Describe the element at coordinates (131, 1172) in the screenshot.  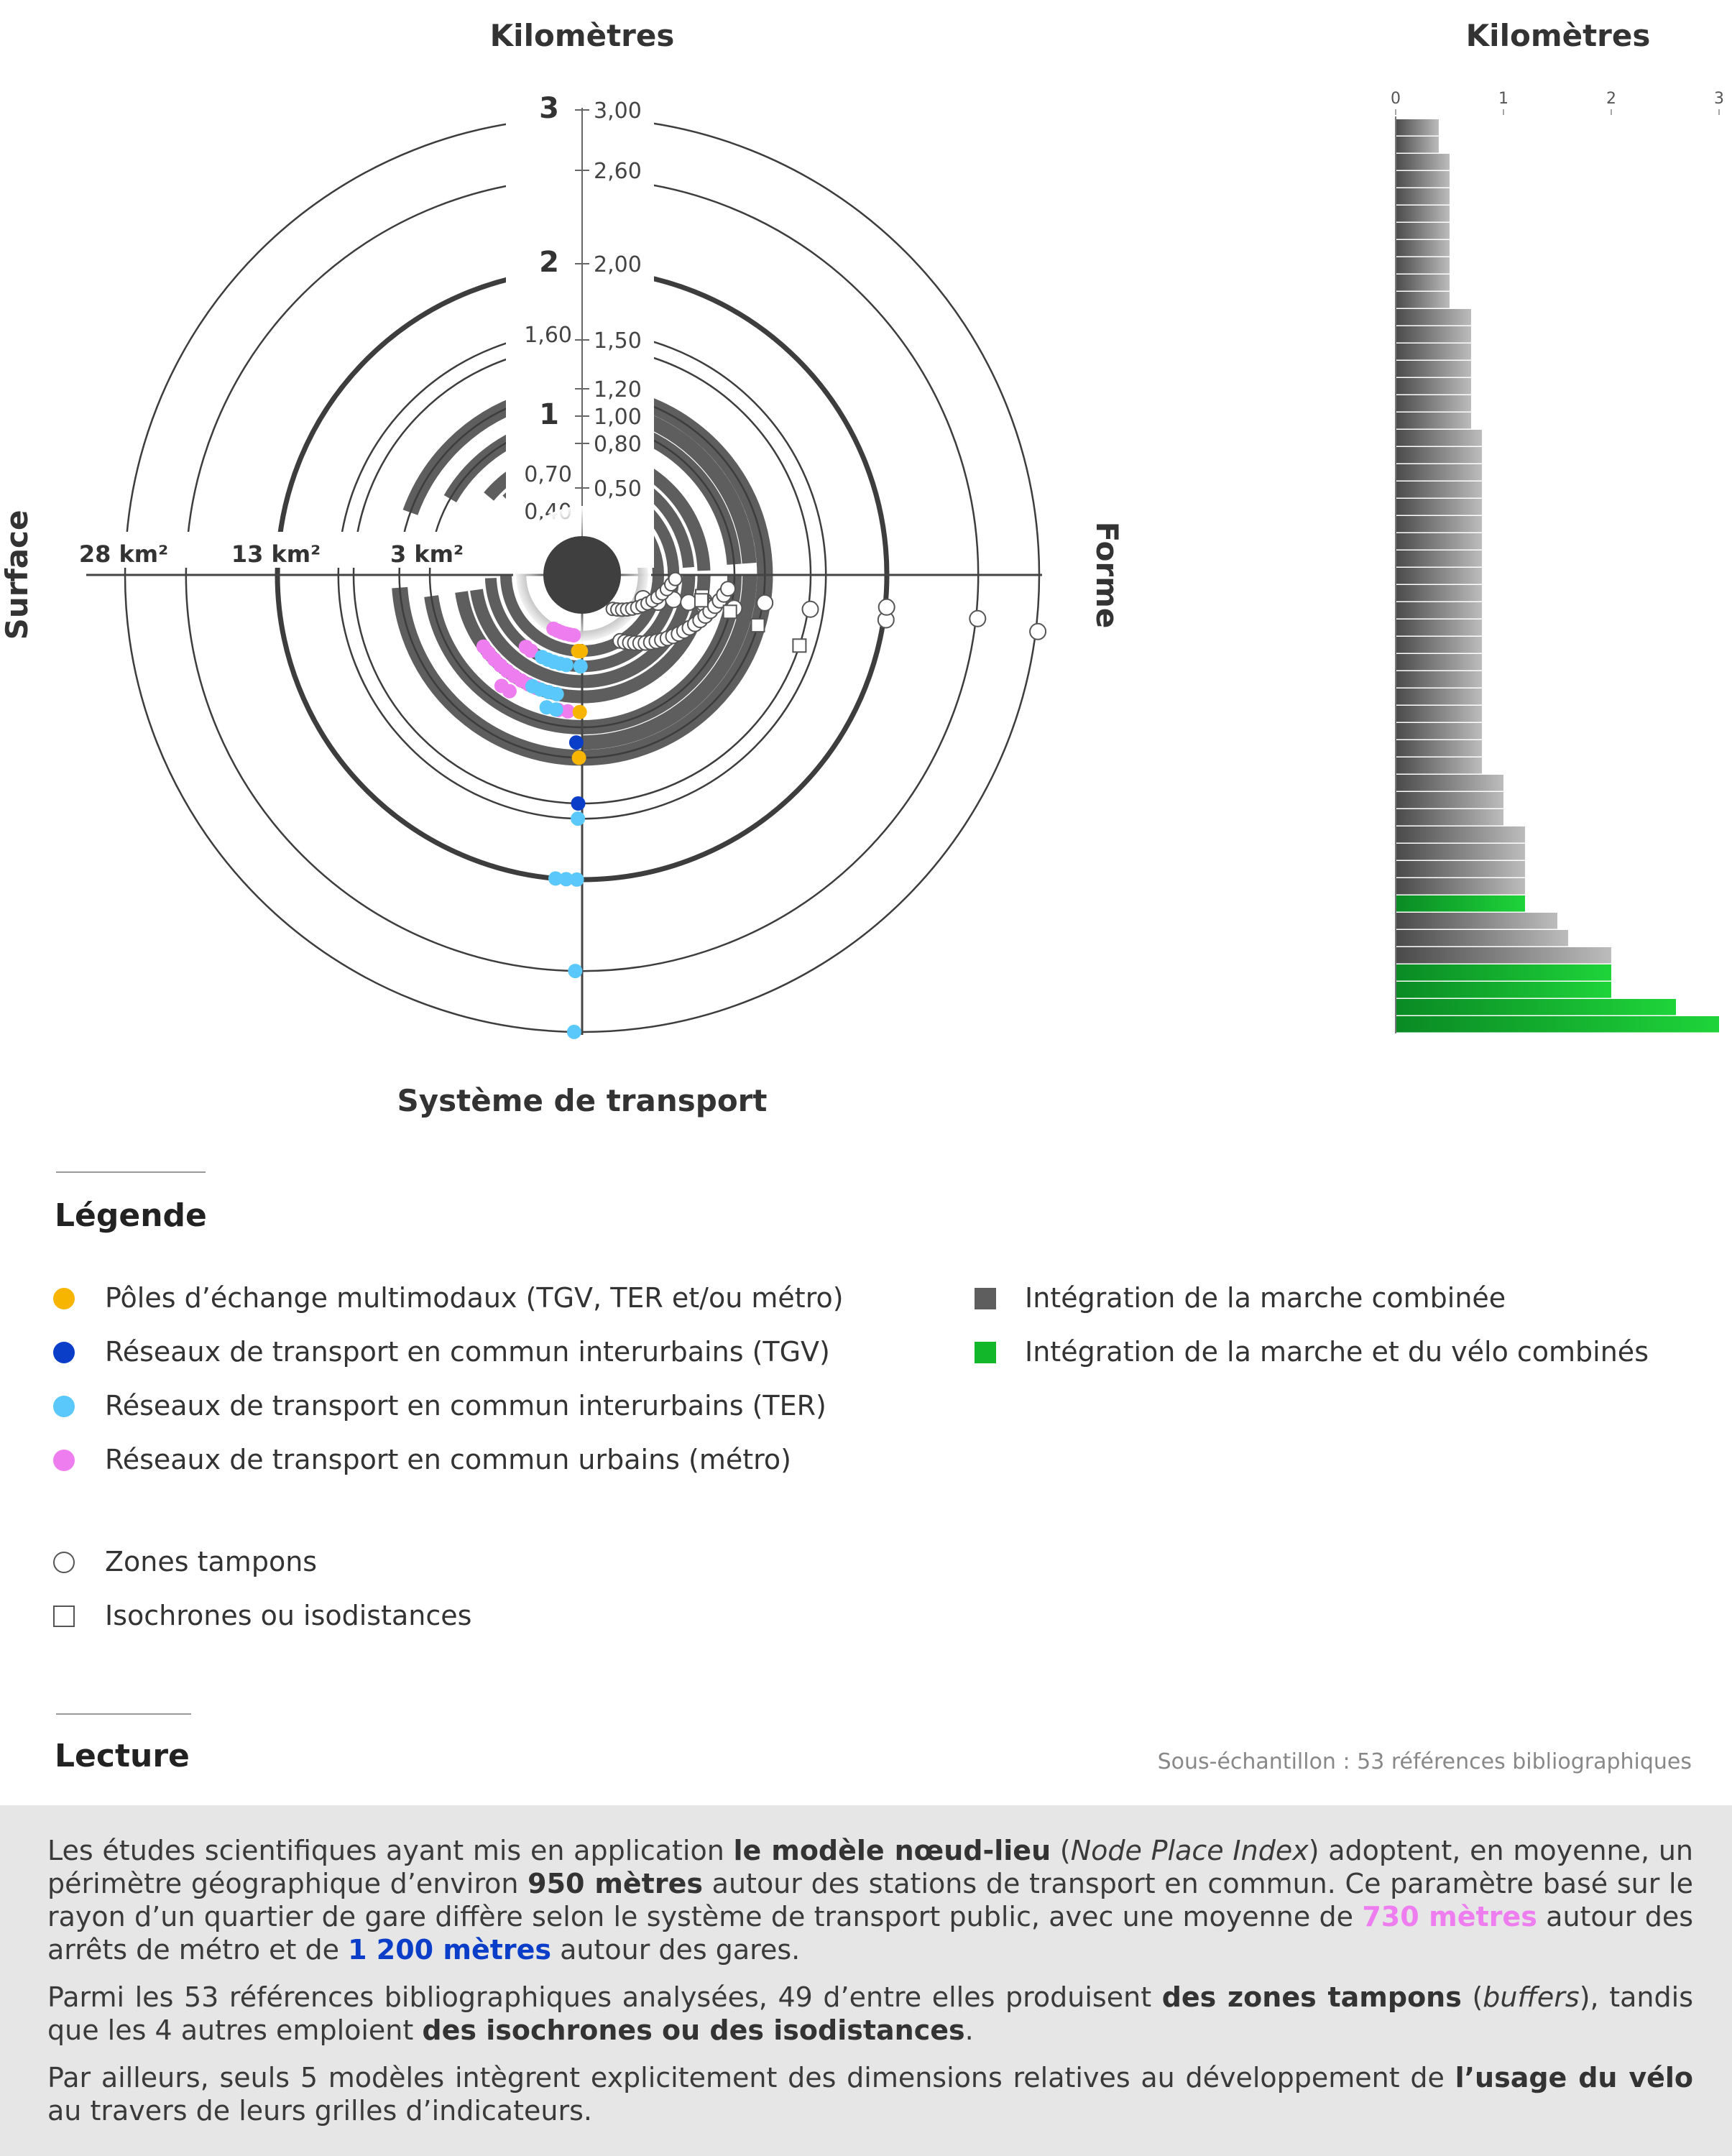
I see `legend-rule` at that location.